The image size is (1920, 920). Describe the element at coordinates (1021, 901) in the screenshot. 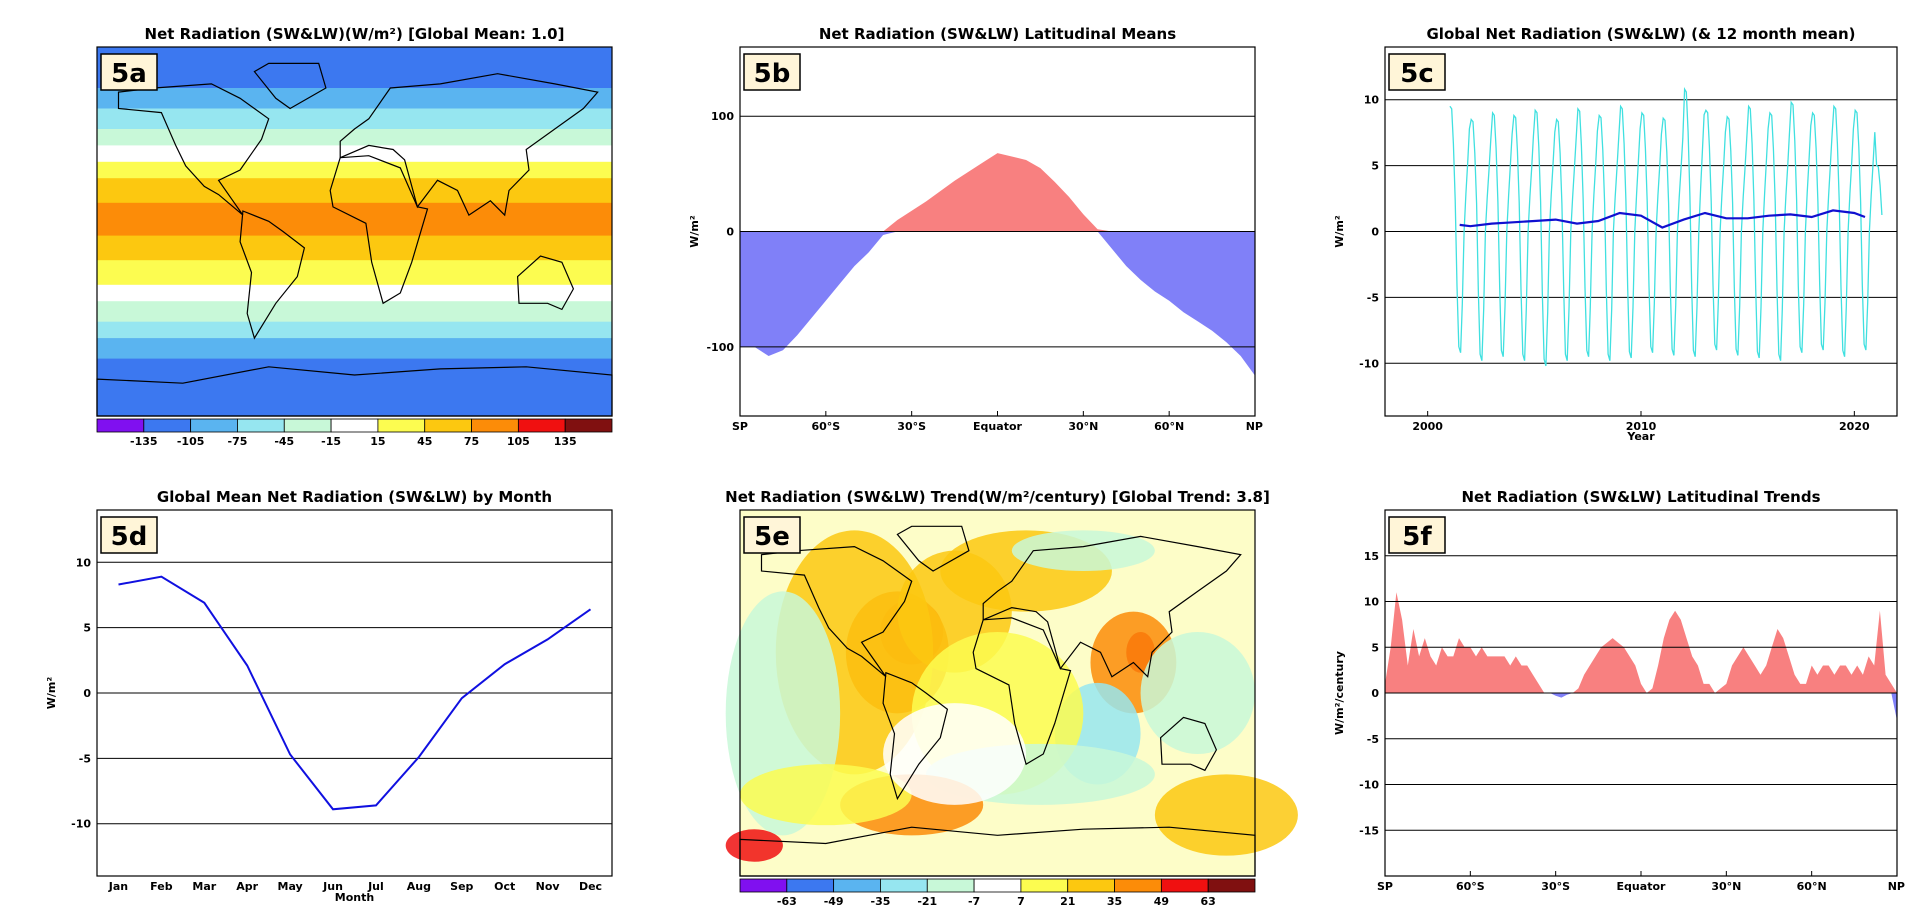

I see `colorbar-label: 7` at that location.